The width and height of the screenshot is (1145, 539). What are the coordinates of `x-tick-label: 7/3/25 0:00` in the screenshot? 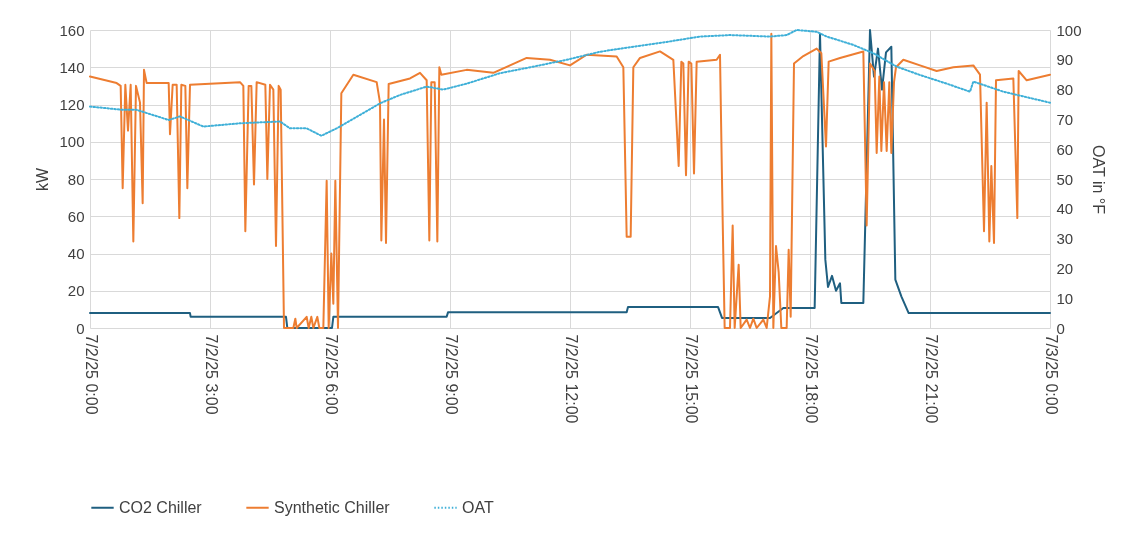 It's located at (1051, 374).